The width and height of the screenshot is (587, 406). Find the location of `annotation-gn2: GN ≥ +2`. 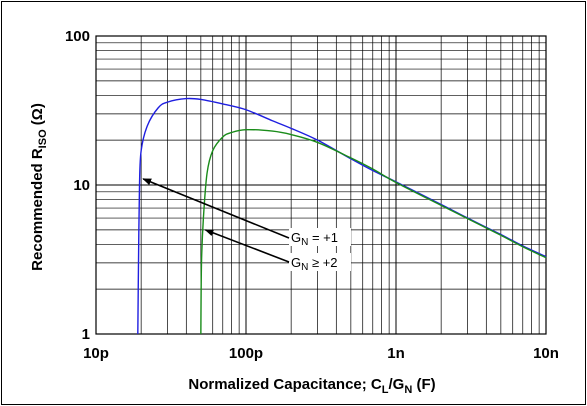

annotation-gn2: GN ≥ +2 is located at coordinates (277, 251).